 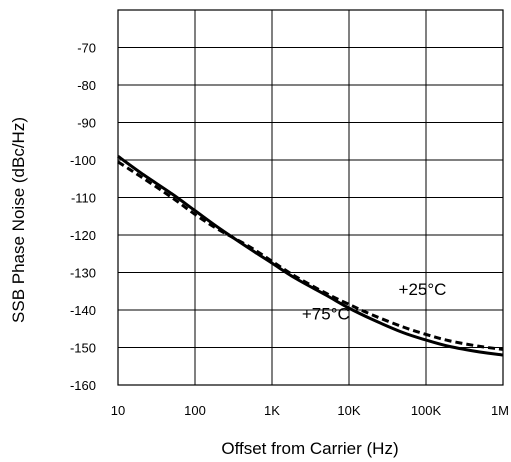 I want to click on y-tick-labels: -70 -80 -90 -100 -110 -120 -130 -140 -150 -160, so click(x=83, y=217).